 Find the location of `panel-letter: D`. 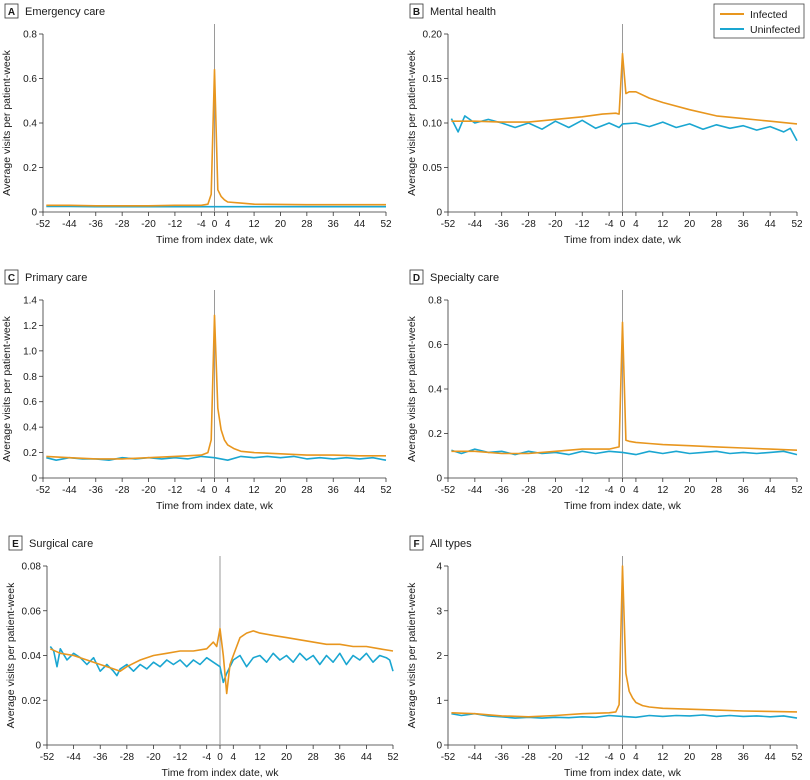

panel-letter: D is located at coordinates (416, 278).